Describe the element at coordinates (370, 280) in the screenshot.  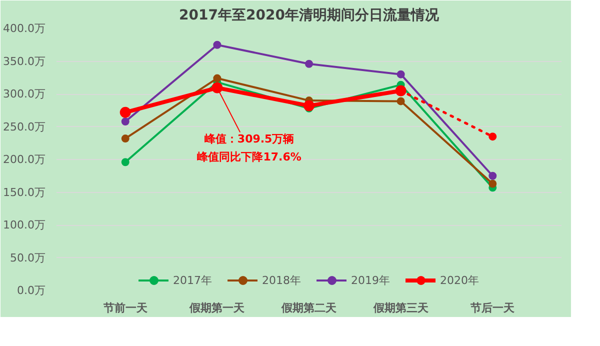
I see `legend-label: 2019年` at that location.